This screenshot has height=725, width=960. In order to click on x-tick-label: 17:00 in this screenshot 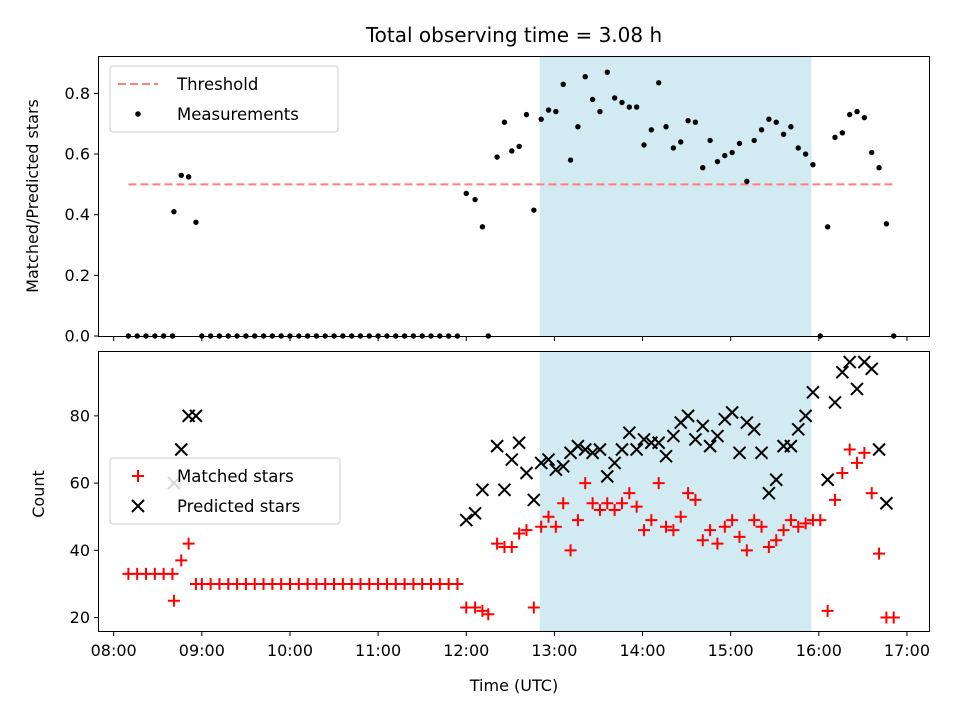, I will do `click(907, 650)`.